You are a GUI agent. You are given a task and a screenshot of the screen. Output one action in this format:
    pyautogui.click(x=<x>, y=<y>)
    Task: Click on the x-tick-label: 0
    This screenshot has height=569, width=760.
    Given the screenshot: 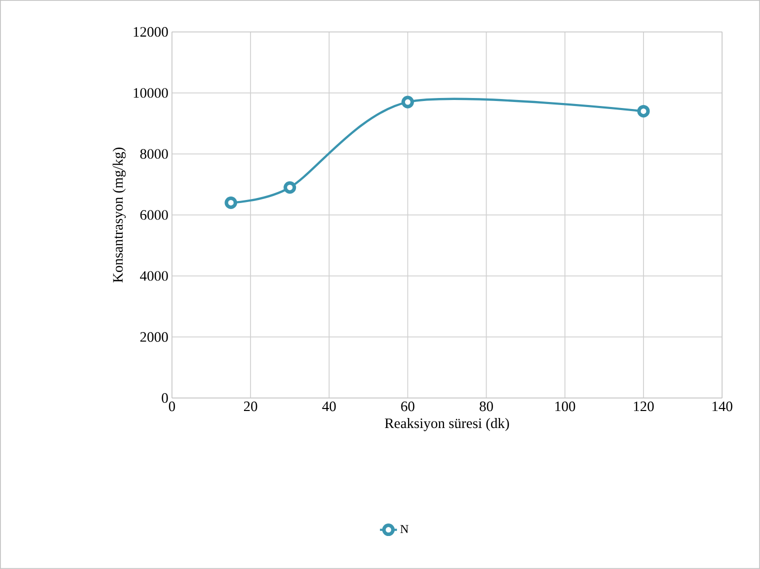 What is the action you would take?
    pyautogui.click(x=171, y=407)
    